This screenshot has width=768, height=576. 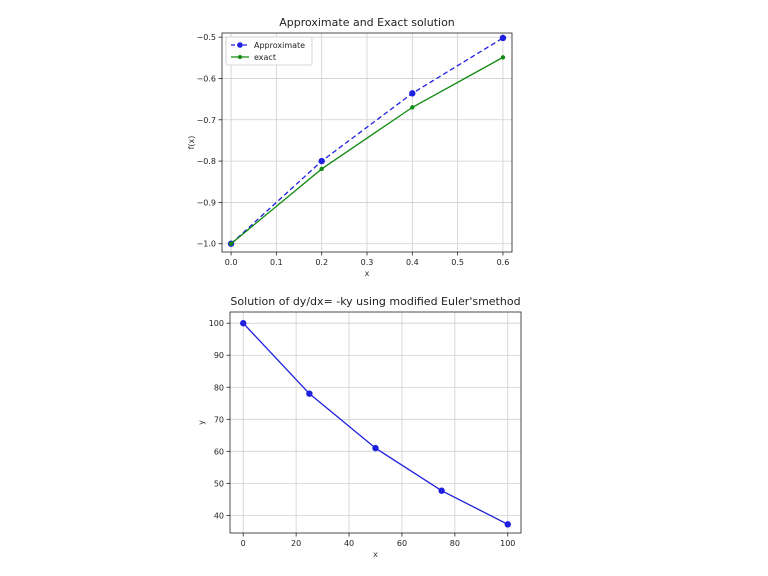 What do you see at coordinates (296, 543) in the screenshot?
I see `plot2-xtick-label: 20` at bounding box center [296, 543].